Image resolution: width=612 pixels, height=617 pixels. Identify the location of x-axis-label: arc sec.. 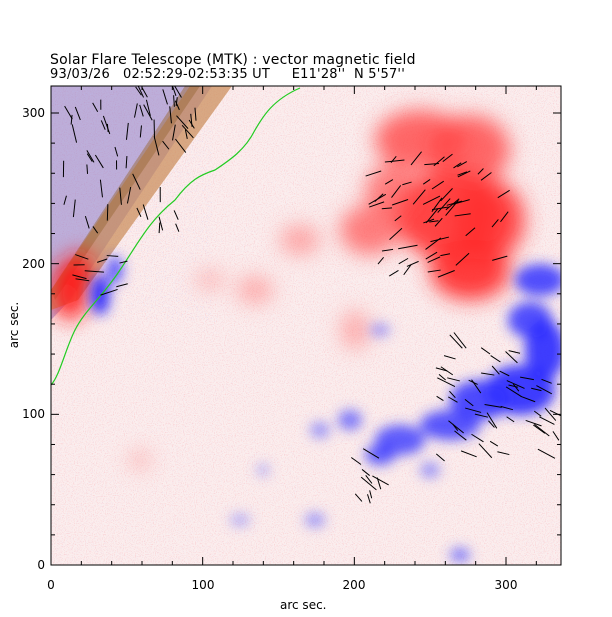
(303, 605).